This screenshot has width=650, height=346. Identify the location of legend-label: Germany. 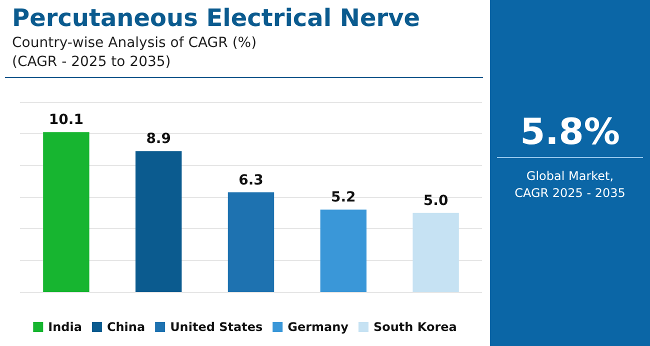
(318, 327).